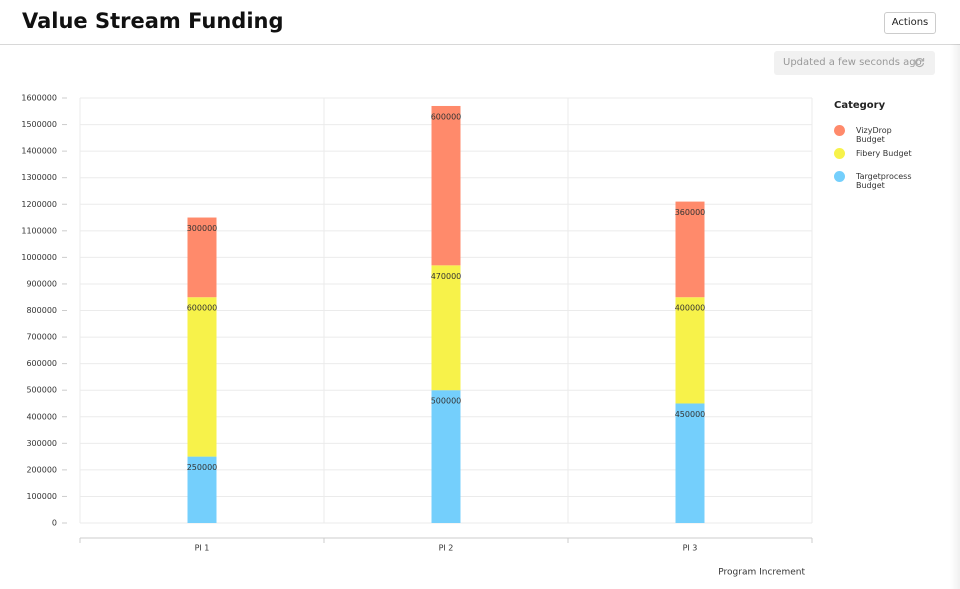 Image resolution: width=960 pixels, height=589 pixels. Describe the element at coordinates (920, 62) in the screenshot. I see `refresh-icon` at that location.